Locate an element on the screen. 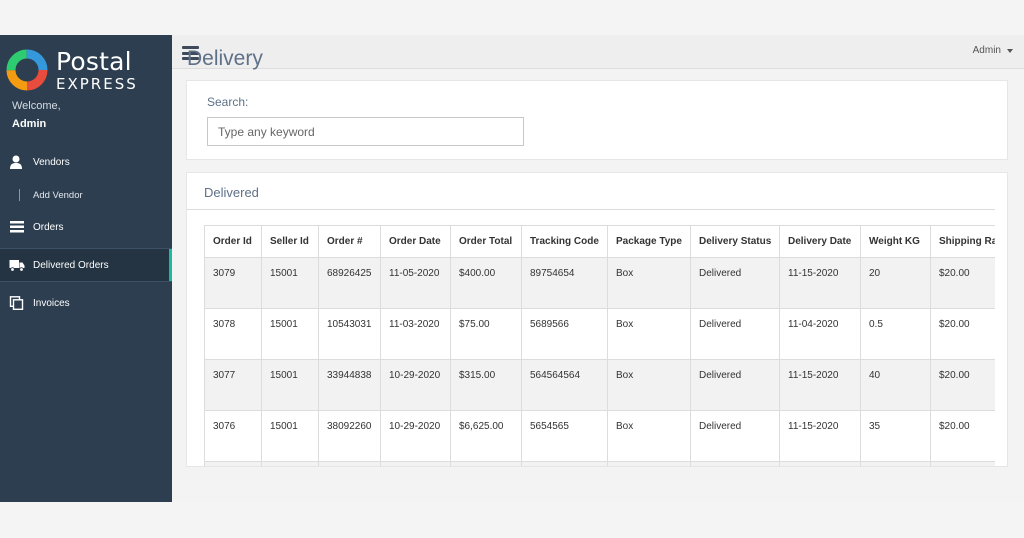  table-row is located at coordinates (599, 463).